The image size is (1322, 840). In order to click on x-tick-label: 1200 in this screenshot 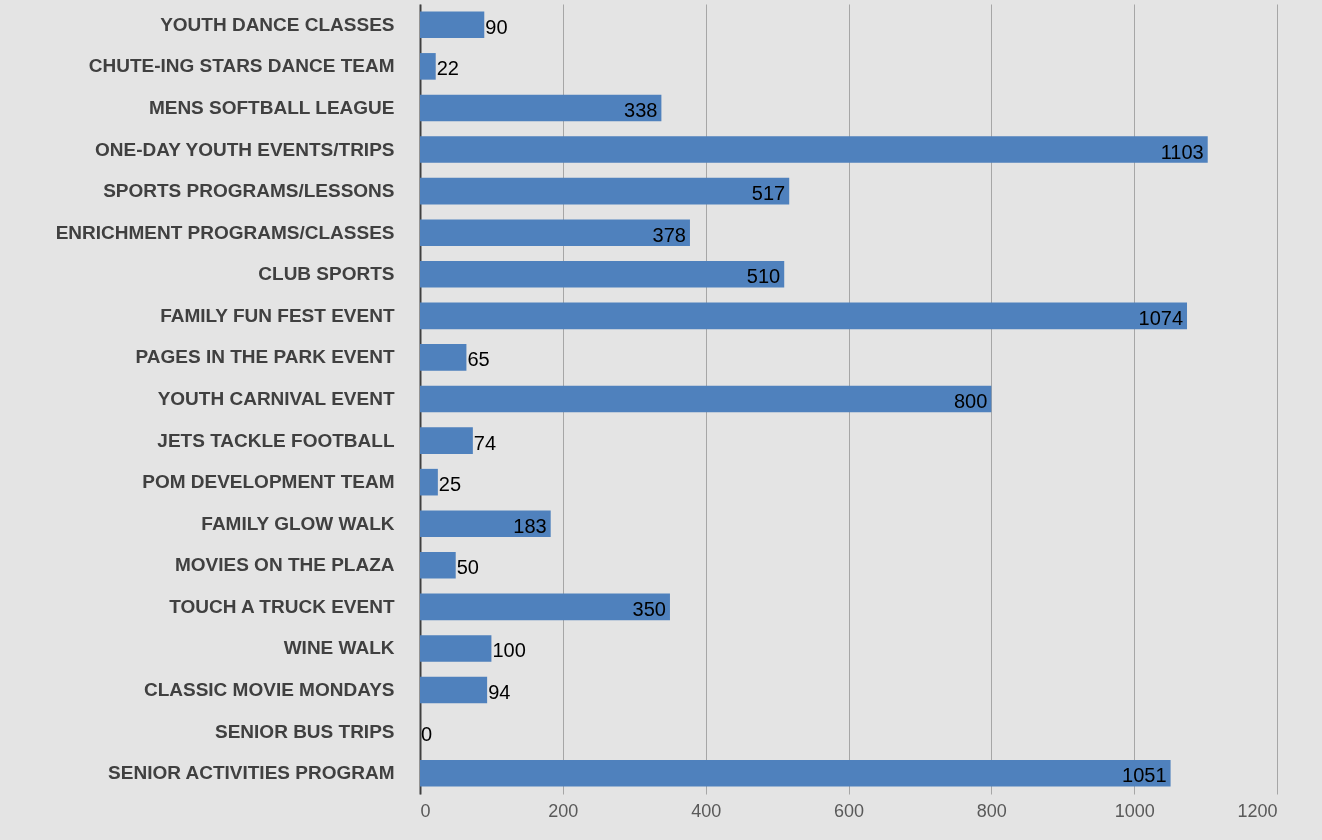, I will do `click(1257, 810)`.